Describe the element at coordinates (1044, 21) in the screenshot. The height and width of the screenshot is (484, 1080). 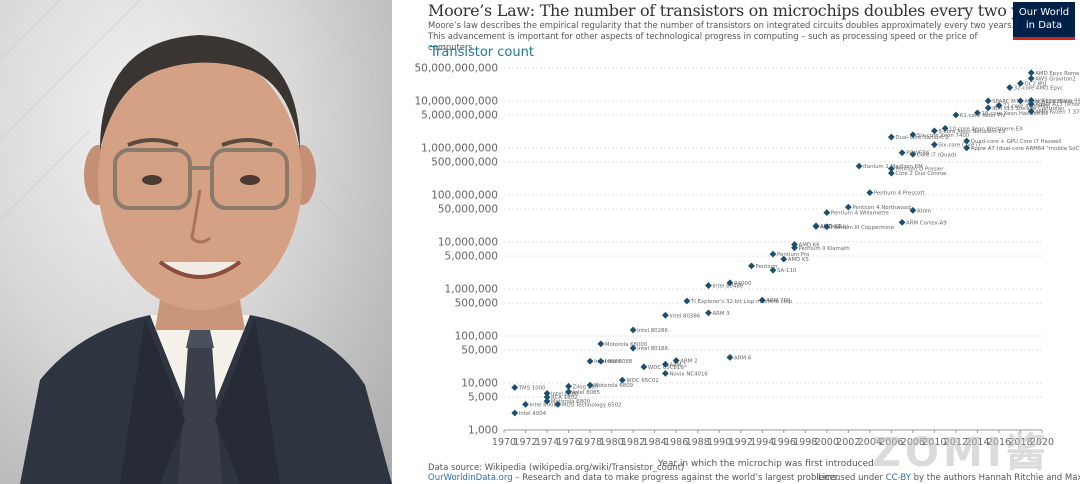
I see `our-world-in-data-logo: Our World in Data` at that location.